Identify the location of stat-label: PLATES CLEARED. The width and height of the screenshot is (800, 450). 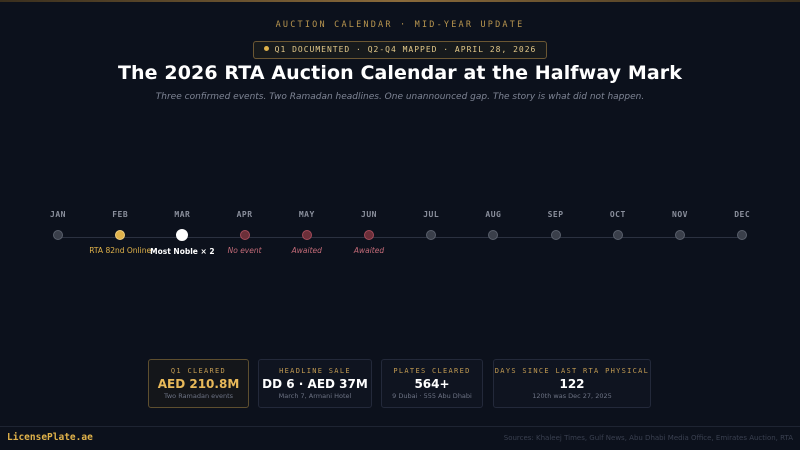
(432, 371).